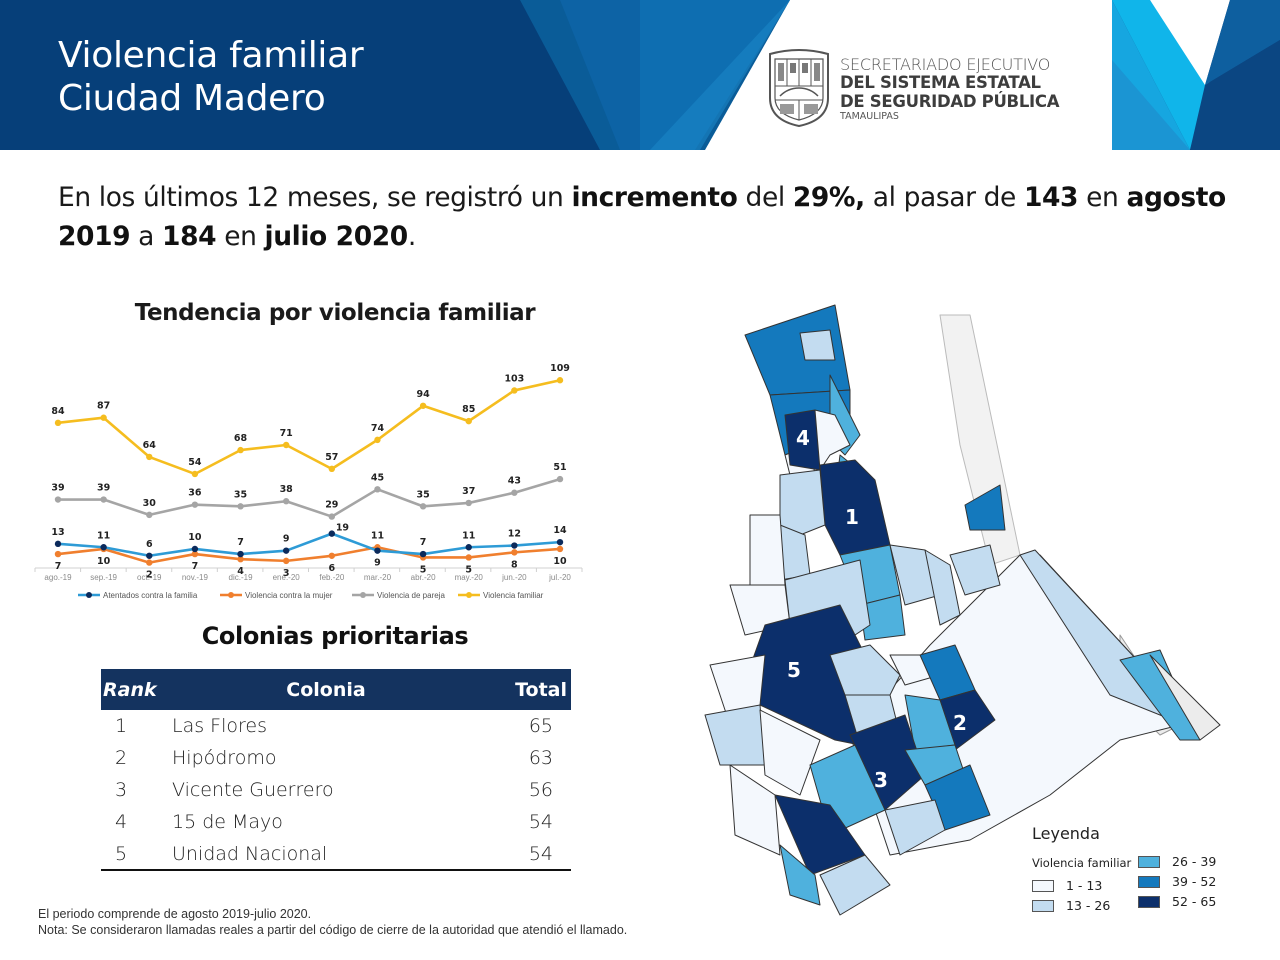 This screenshot has height=960, width=1280. Describe the element at coordinates (146, 236) in the screenshot. I see `summary-part: a` at that location.